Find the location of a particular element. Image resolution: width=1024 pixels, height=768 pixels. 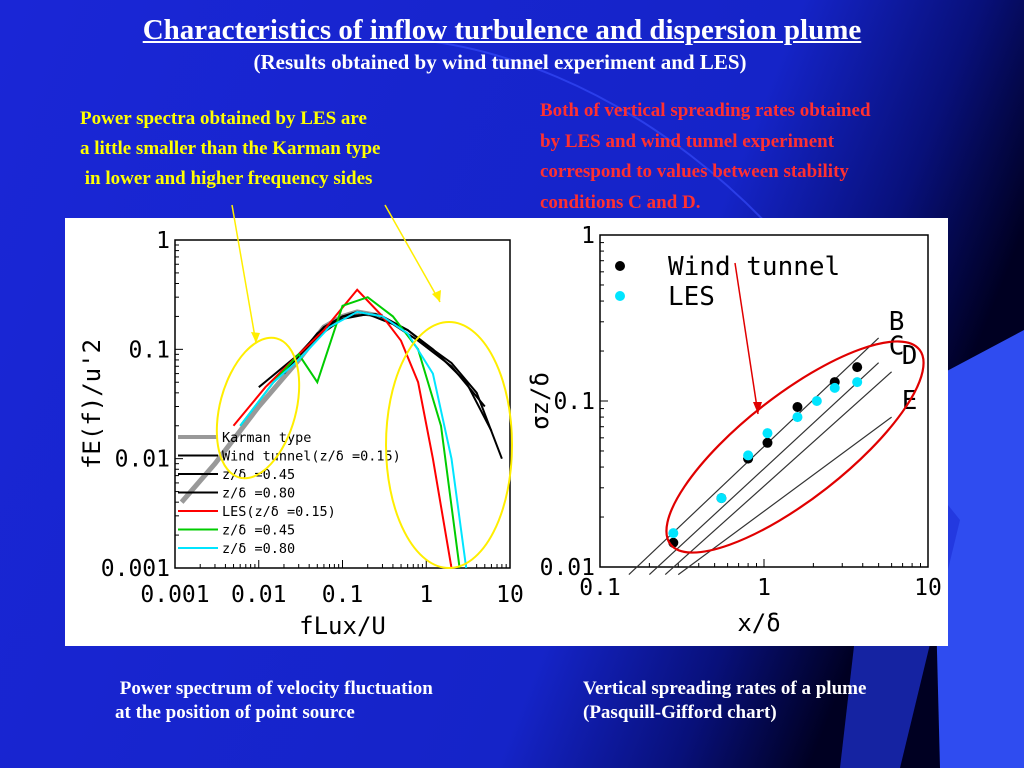

note-left-line: a little smaller than the Karman type is located at coordinates (230, 148).